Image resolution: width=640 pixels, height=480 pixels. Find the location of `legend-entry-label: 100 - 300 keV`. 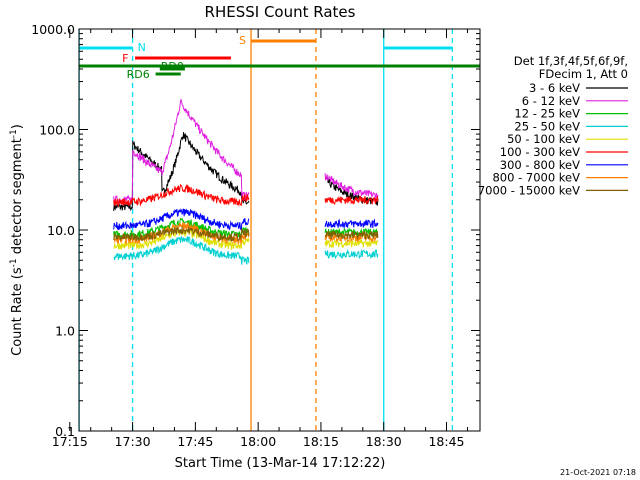

legend-entry-label: 100 - 300 keV is located at coordinates (540, 152).